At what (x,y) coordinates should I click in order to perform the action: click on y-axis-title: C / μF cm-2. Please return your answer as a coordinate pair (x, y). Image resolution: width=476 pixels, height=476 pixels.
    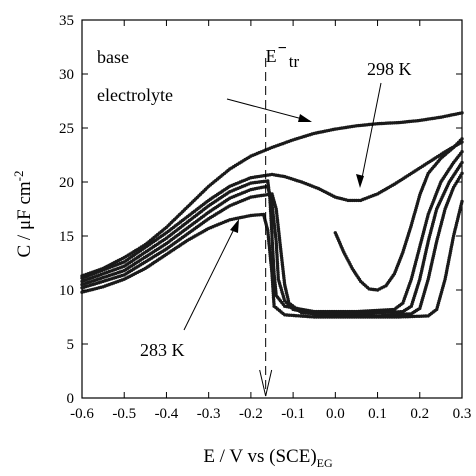
    Looking at the image, I should click on (23, 213).